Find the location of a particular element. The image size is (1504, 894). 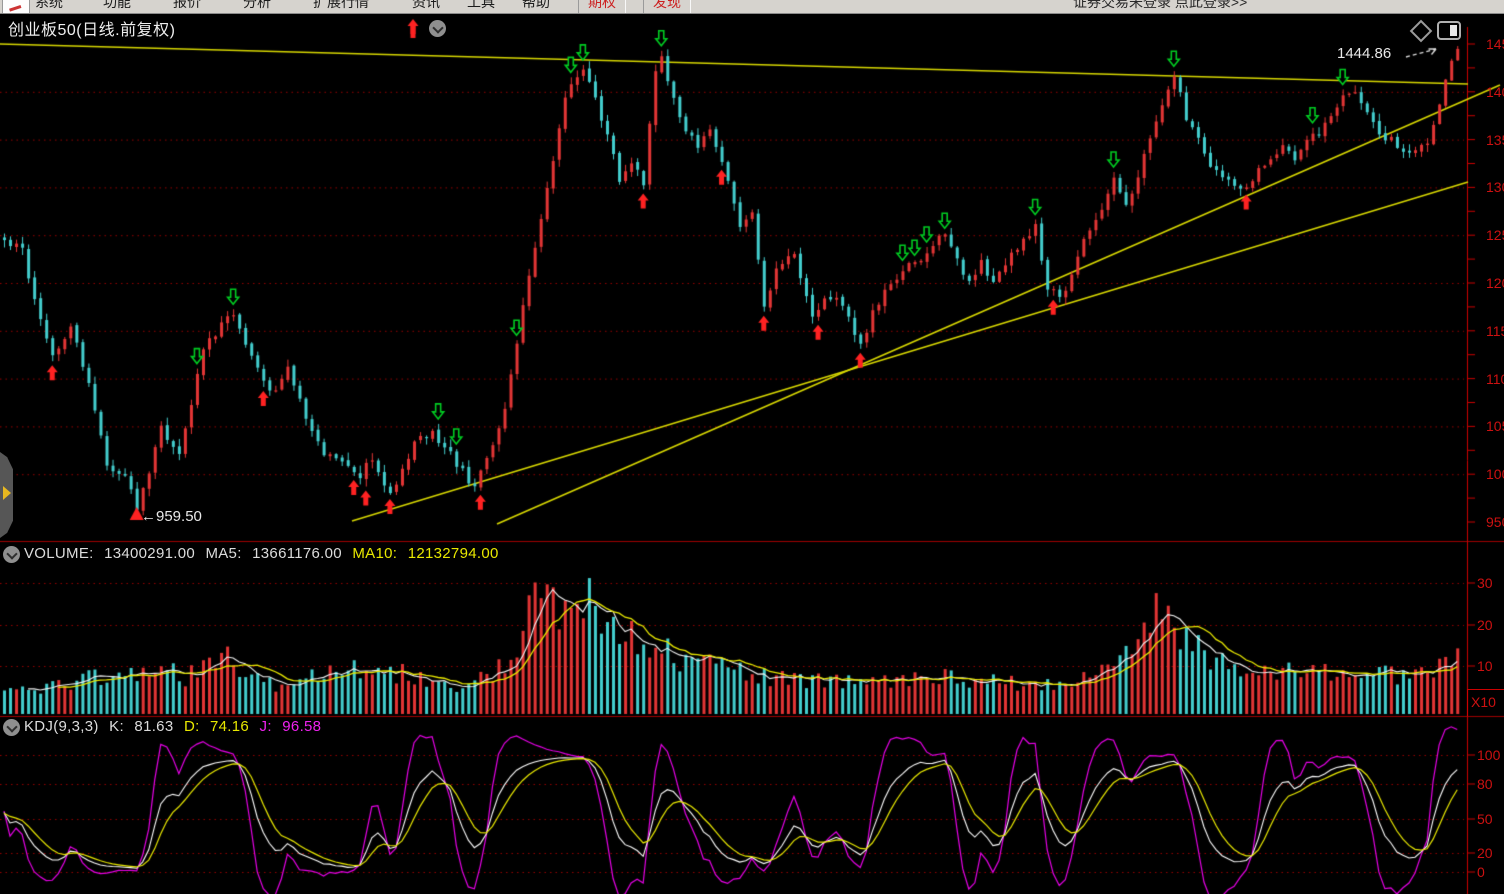

menu-item-2: 报价 is located at coordinates (187, 5).